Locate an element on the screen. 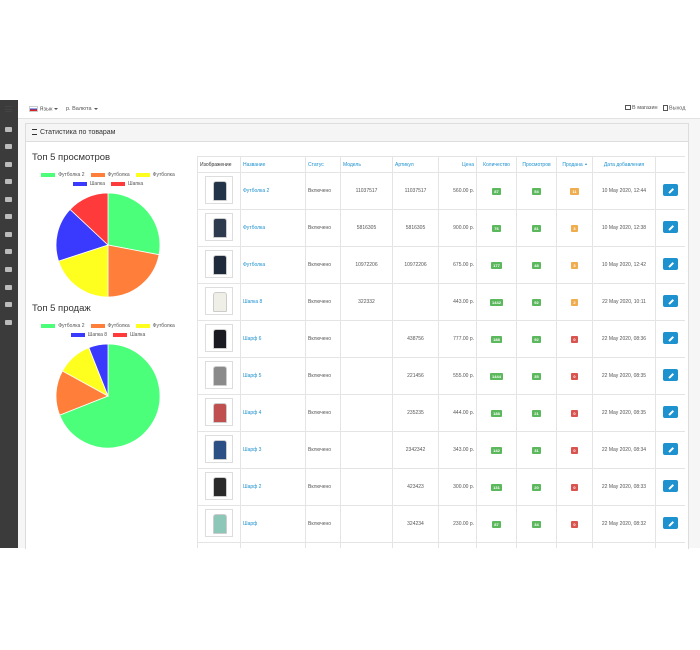  pie-slice is located at coordinates (110, 396).